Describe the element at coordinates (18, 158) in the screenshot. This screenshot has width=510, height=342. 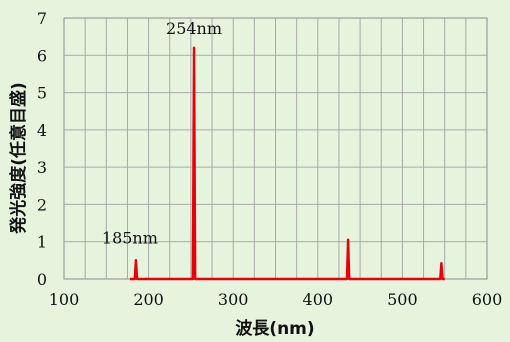
I see `y-axis-title: 発光強度(任意目盛)` at that location.